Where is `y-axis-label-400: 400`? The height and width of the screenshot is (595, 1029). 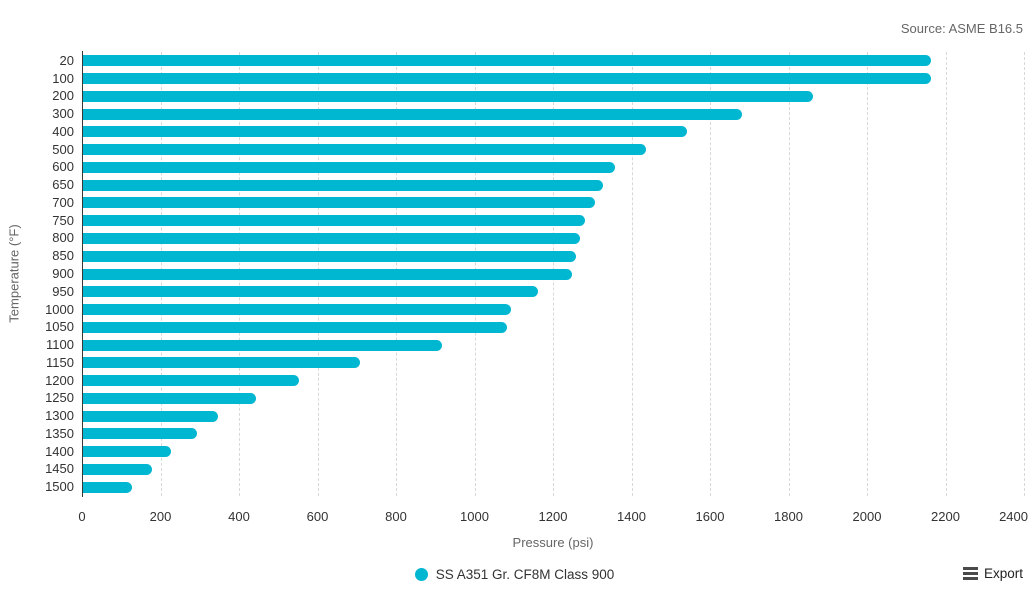 y-axis-label-400: 400 is located at coordinates (63, 131).